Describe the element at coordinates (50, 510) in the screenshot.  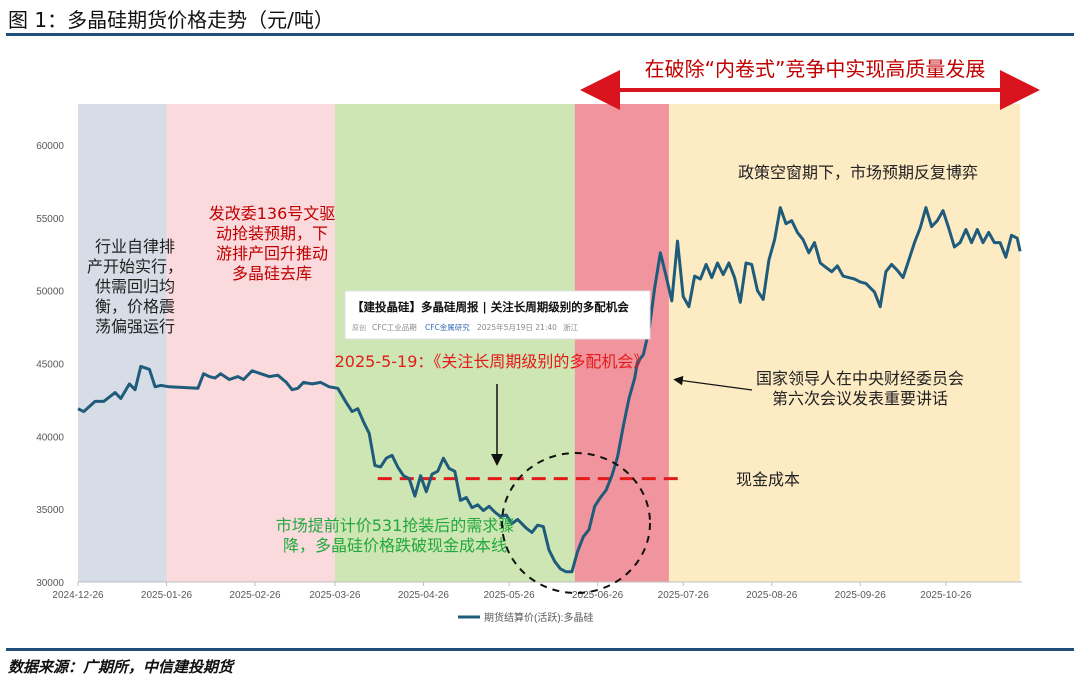
I see `y-tick-label: 35000` at that location.